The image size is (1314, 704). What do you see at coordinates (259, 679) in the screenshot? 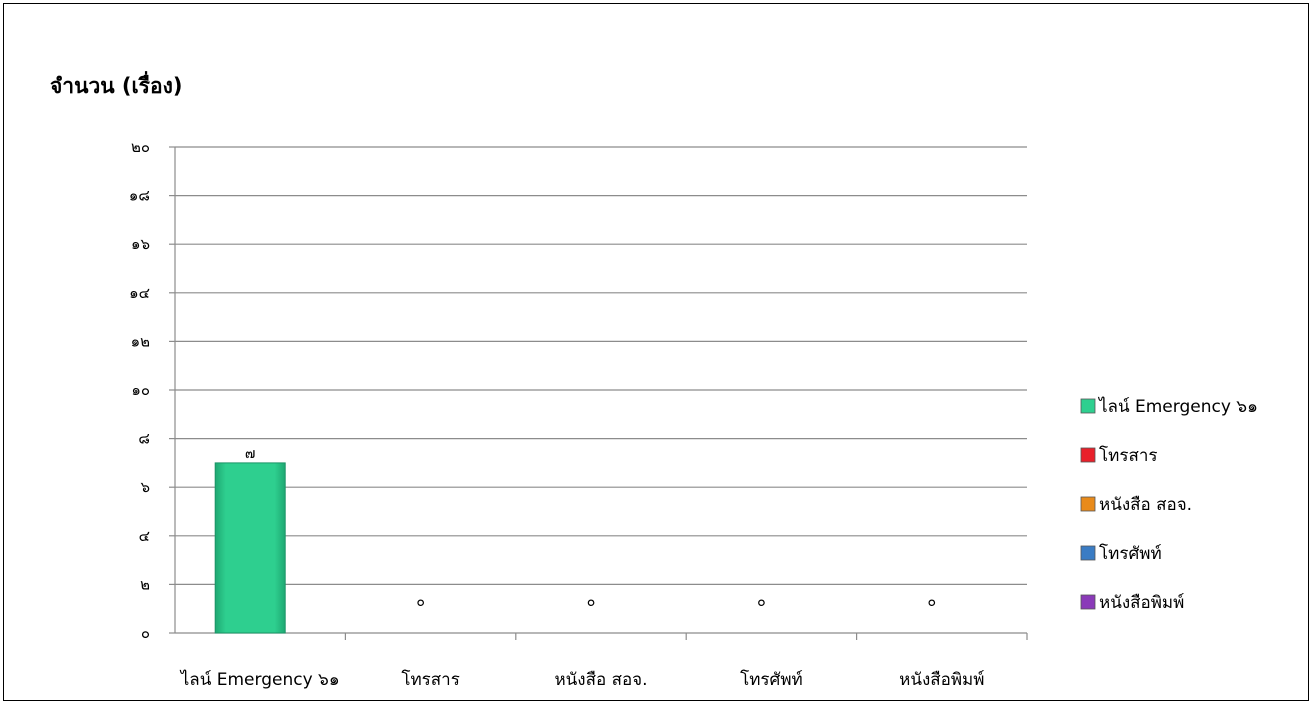
I see `x-tick-label: ไลน์ Emergency ๖๑` at bounding box center [259, 679].